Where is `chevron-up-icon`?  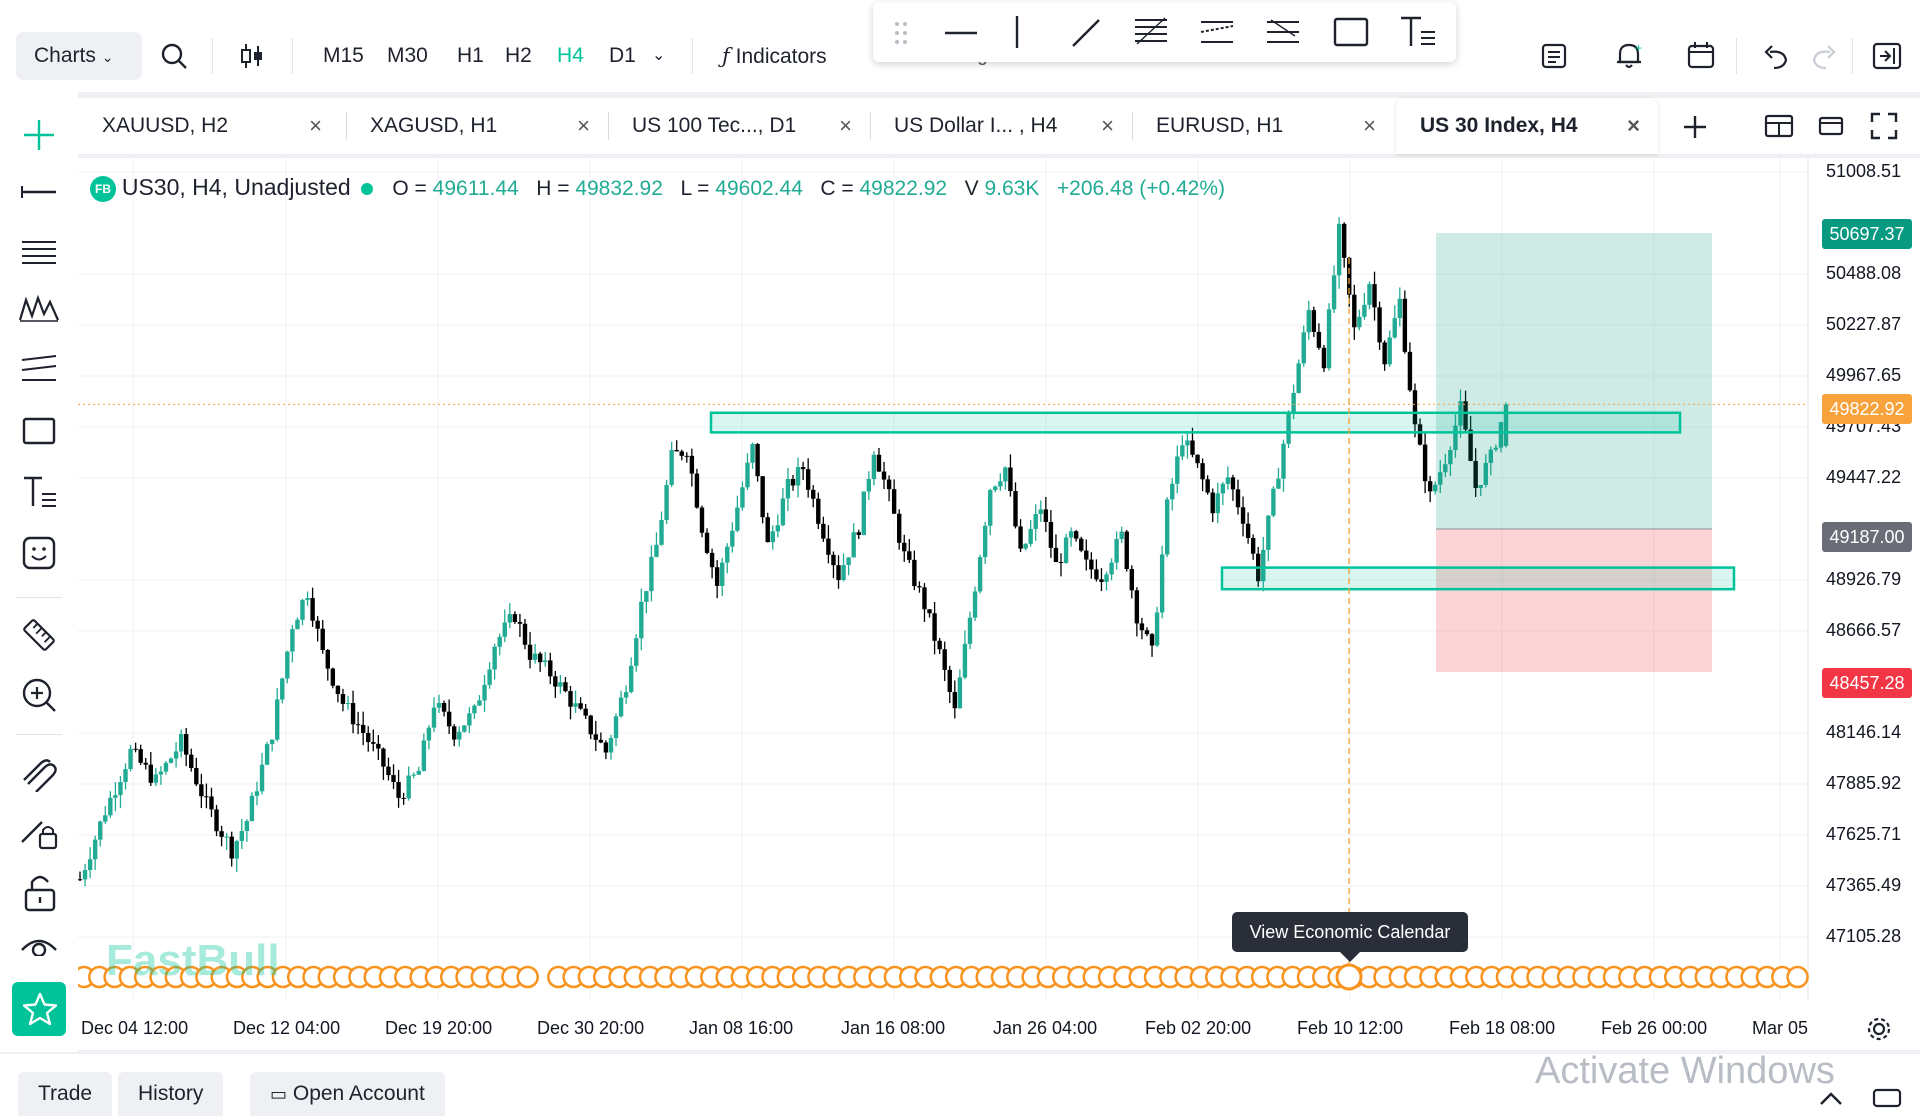
chevron-up-icon is located at coordinates (1831, 1098).